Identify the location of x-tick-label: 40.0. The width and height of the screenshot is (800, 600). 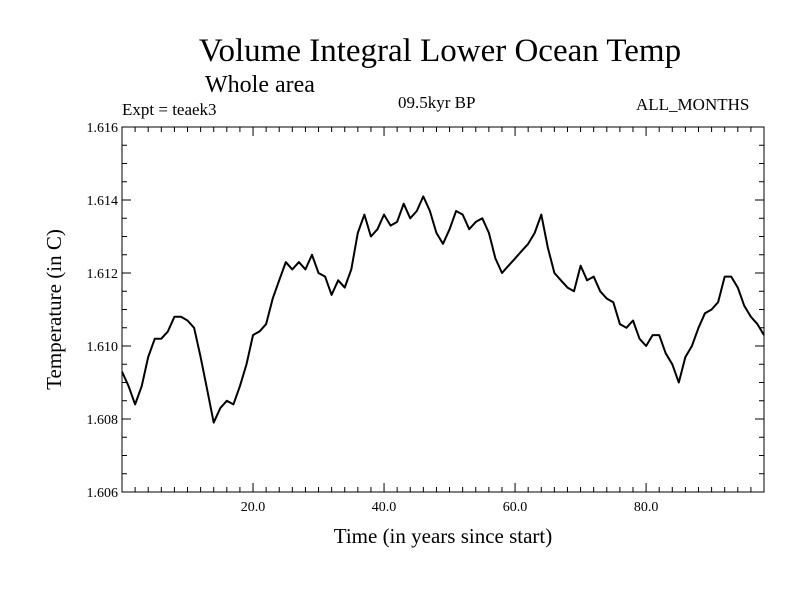
(384, 507).